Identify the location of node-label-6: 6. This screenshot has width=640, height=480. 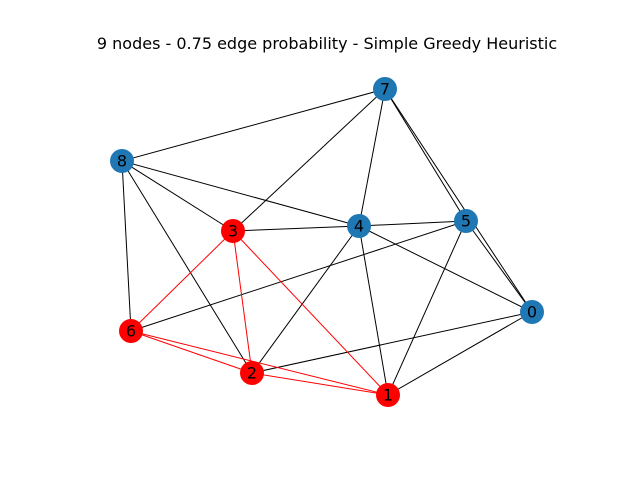
(131, 331).